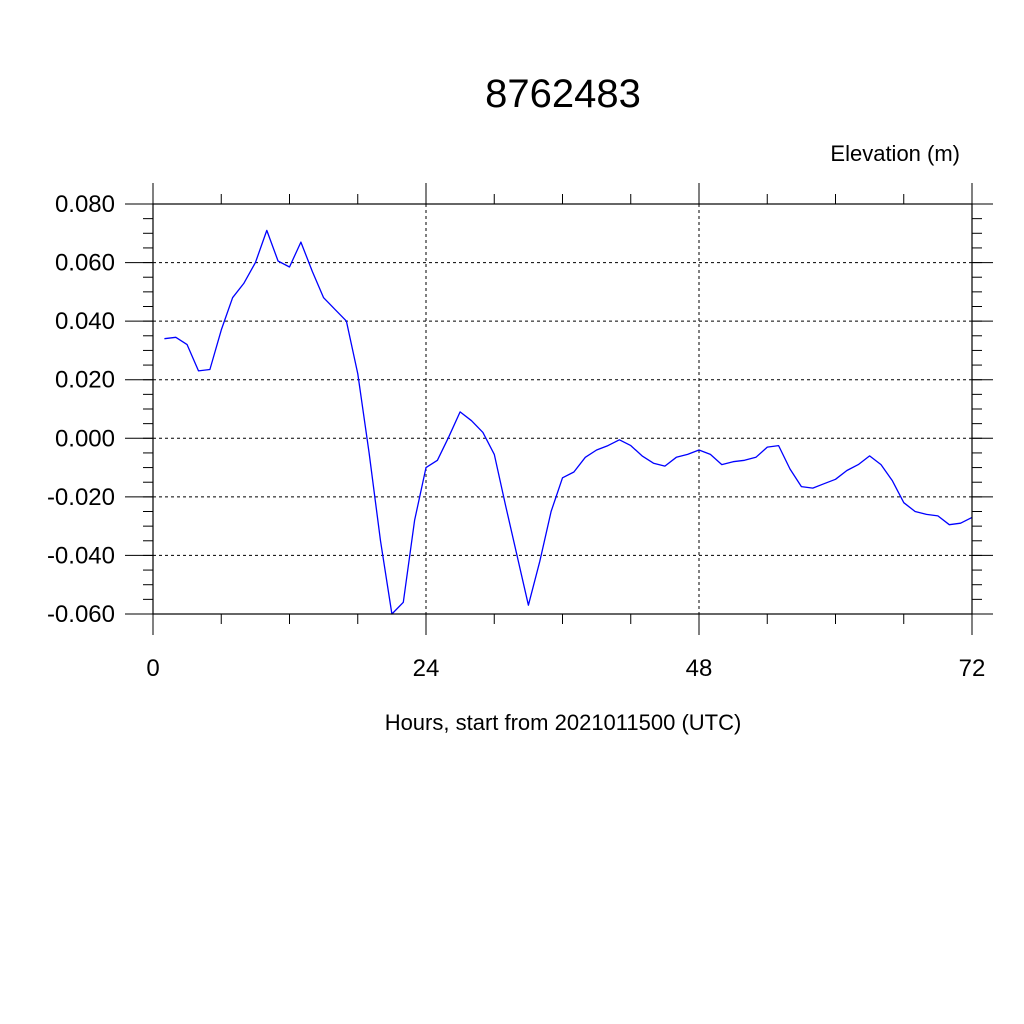  I want to click on y-tick-label: 0.040, so click(85, 321).